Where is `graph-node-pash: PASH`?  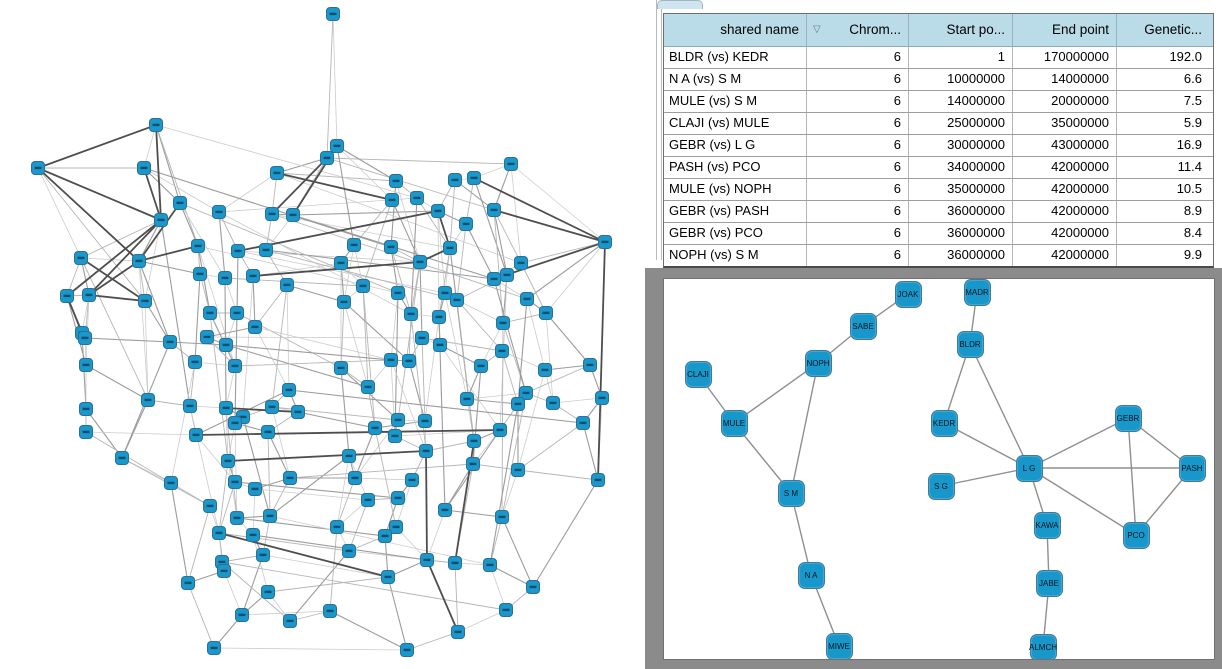 graph-node-pash: PASH is located at coordinates (1192, 468).